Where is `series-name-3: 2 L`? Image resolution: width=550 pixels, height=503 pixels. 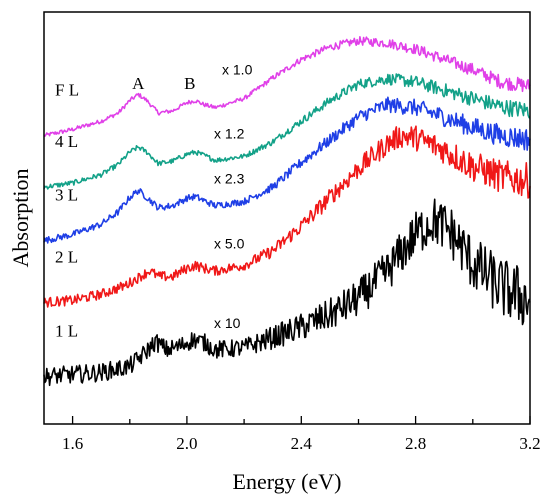
series-name-3: 2 L is located at coordinates (66, 257).